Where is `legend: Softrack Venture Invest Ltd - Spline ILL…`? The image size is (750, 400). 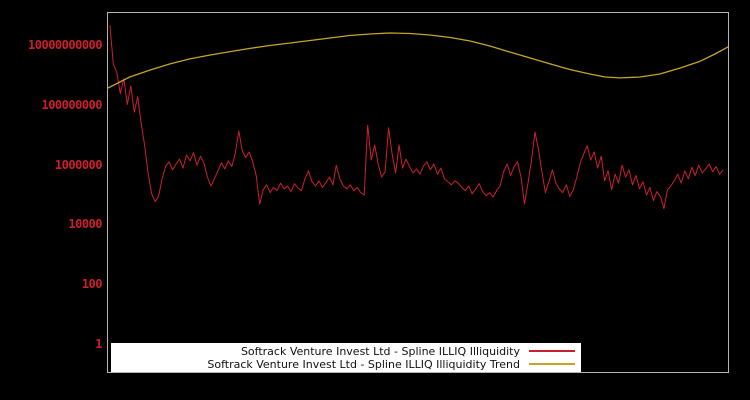
legend: Softrack Venture Invest Ltd - Spline ILL… is located at coordinates (346, 357).